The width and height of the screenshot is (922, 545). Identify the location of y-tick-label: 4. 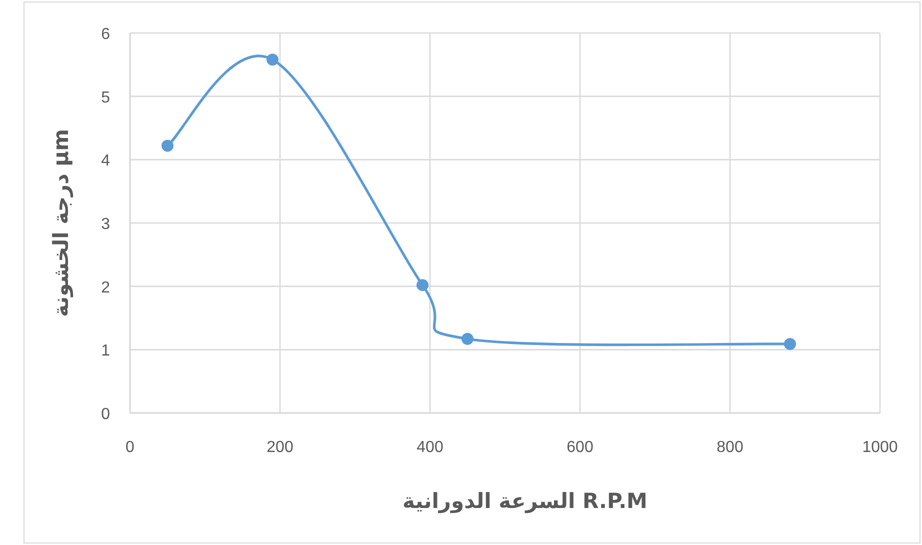
(105, 161).